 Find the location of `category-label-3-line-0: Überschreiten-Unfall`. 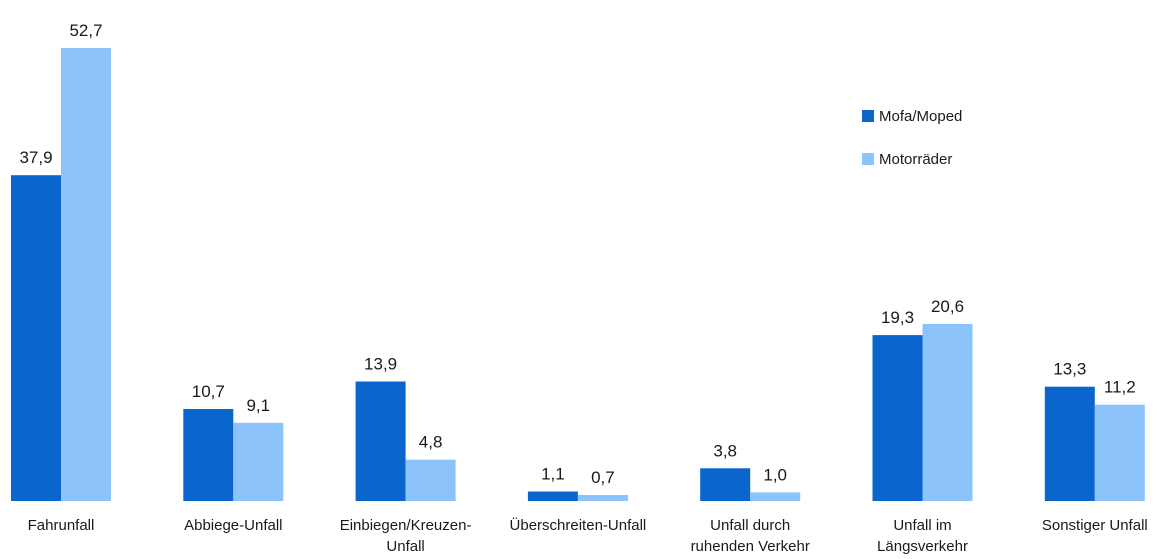

category-label-3-line-0: Überschreiten-Unfall is located at coordinates (578, 525).